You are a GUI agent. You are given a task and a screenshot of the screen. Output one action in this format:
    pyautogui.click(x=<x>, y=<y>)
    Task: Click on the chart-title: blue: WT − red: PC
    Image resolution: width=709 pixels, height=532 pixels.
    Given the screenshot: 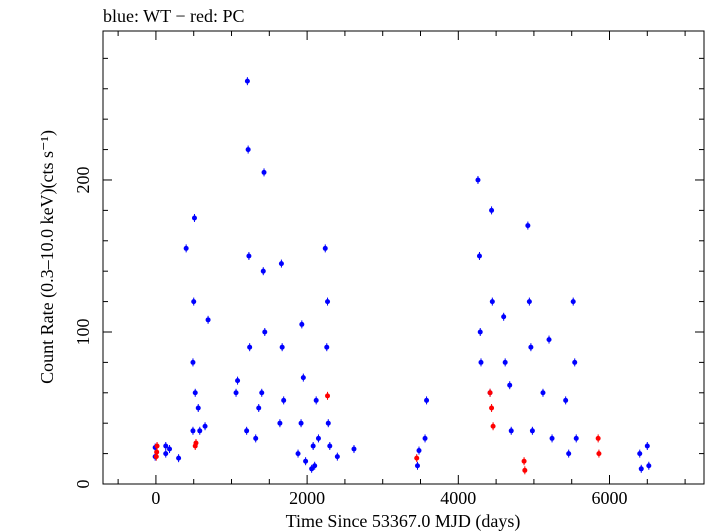 What is the action you would take?
    pyautogui.click(x=173, y=16)
    